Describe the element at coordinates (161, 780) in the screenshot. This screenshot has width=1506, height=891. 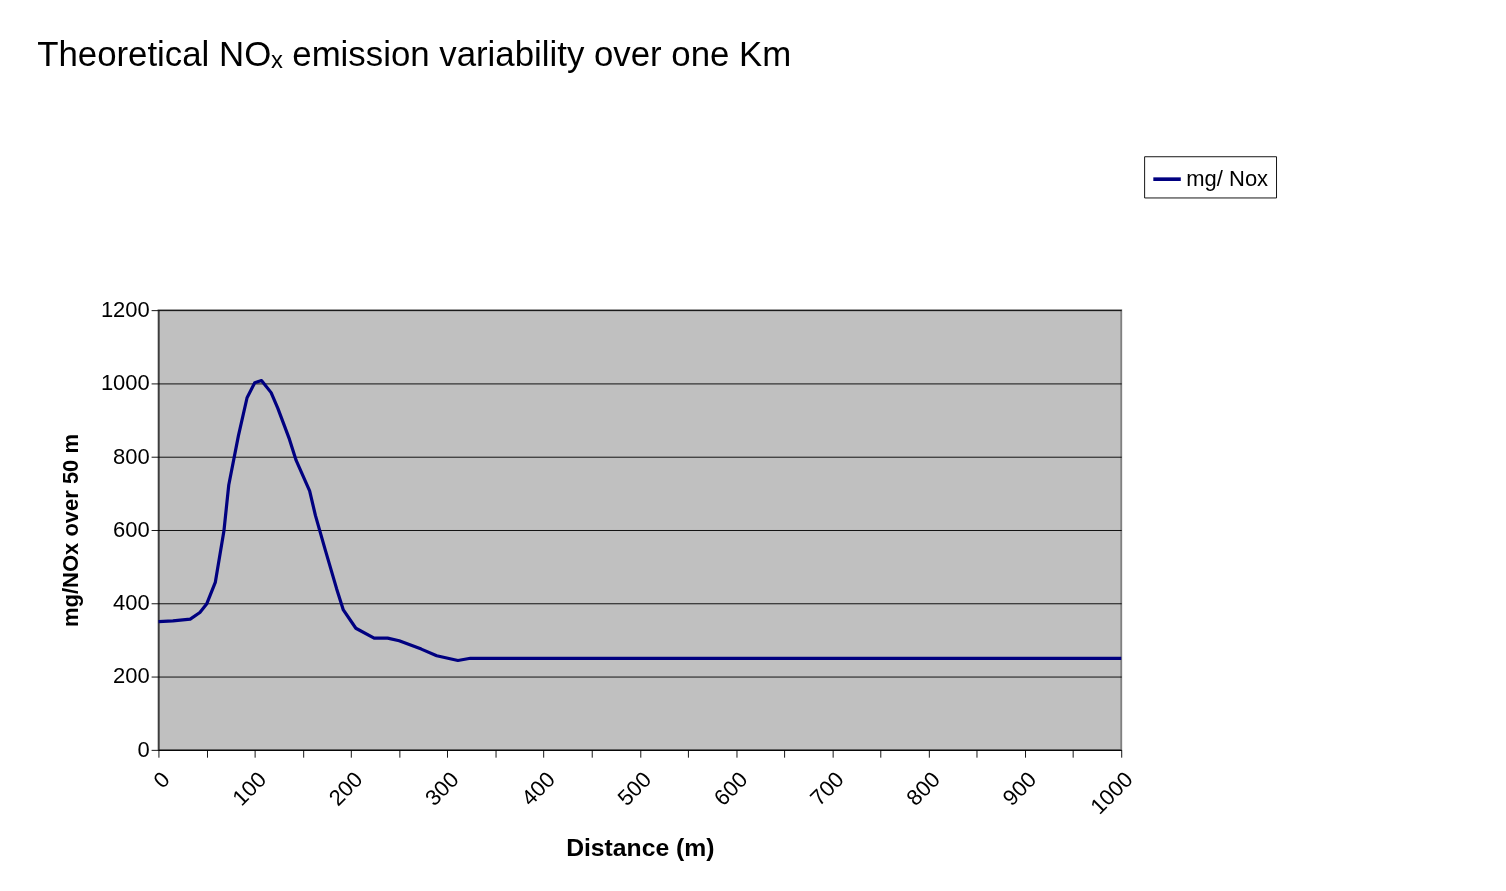
I see `x-tick-label: 0` at that location.